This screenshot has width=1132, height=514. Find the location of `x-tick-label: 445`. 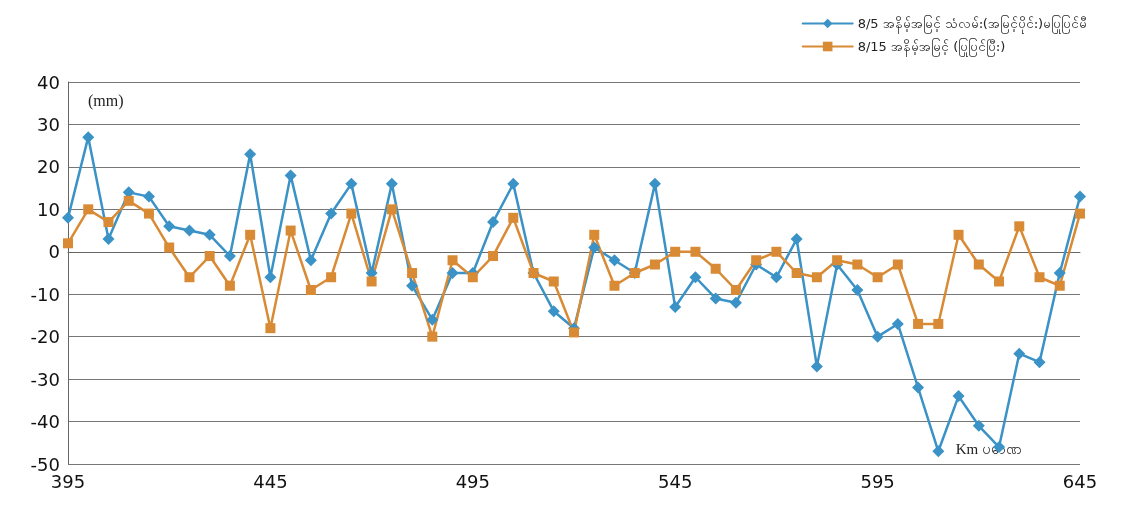

x-tick-label: 445 is located at coordinates (270, 481).